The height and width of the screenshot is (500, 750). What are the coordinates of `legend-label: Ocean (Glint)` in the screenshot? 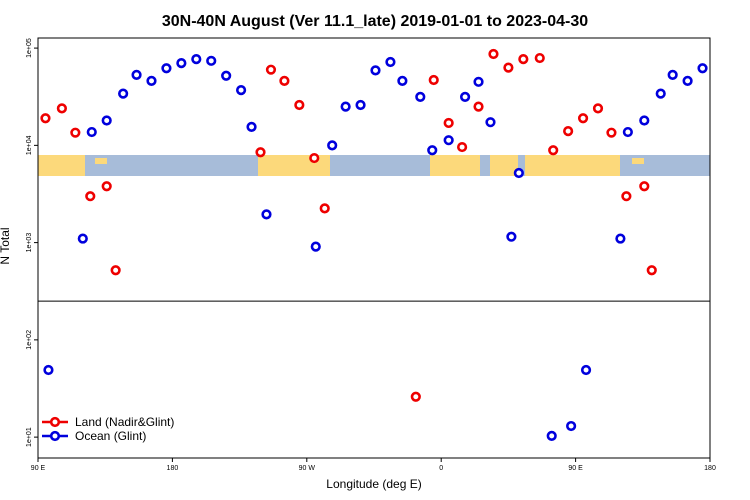 It's located at (110, 436).